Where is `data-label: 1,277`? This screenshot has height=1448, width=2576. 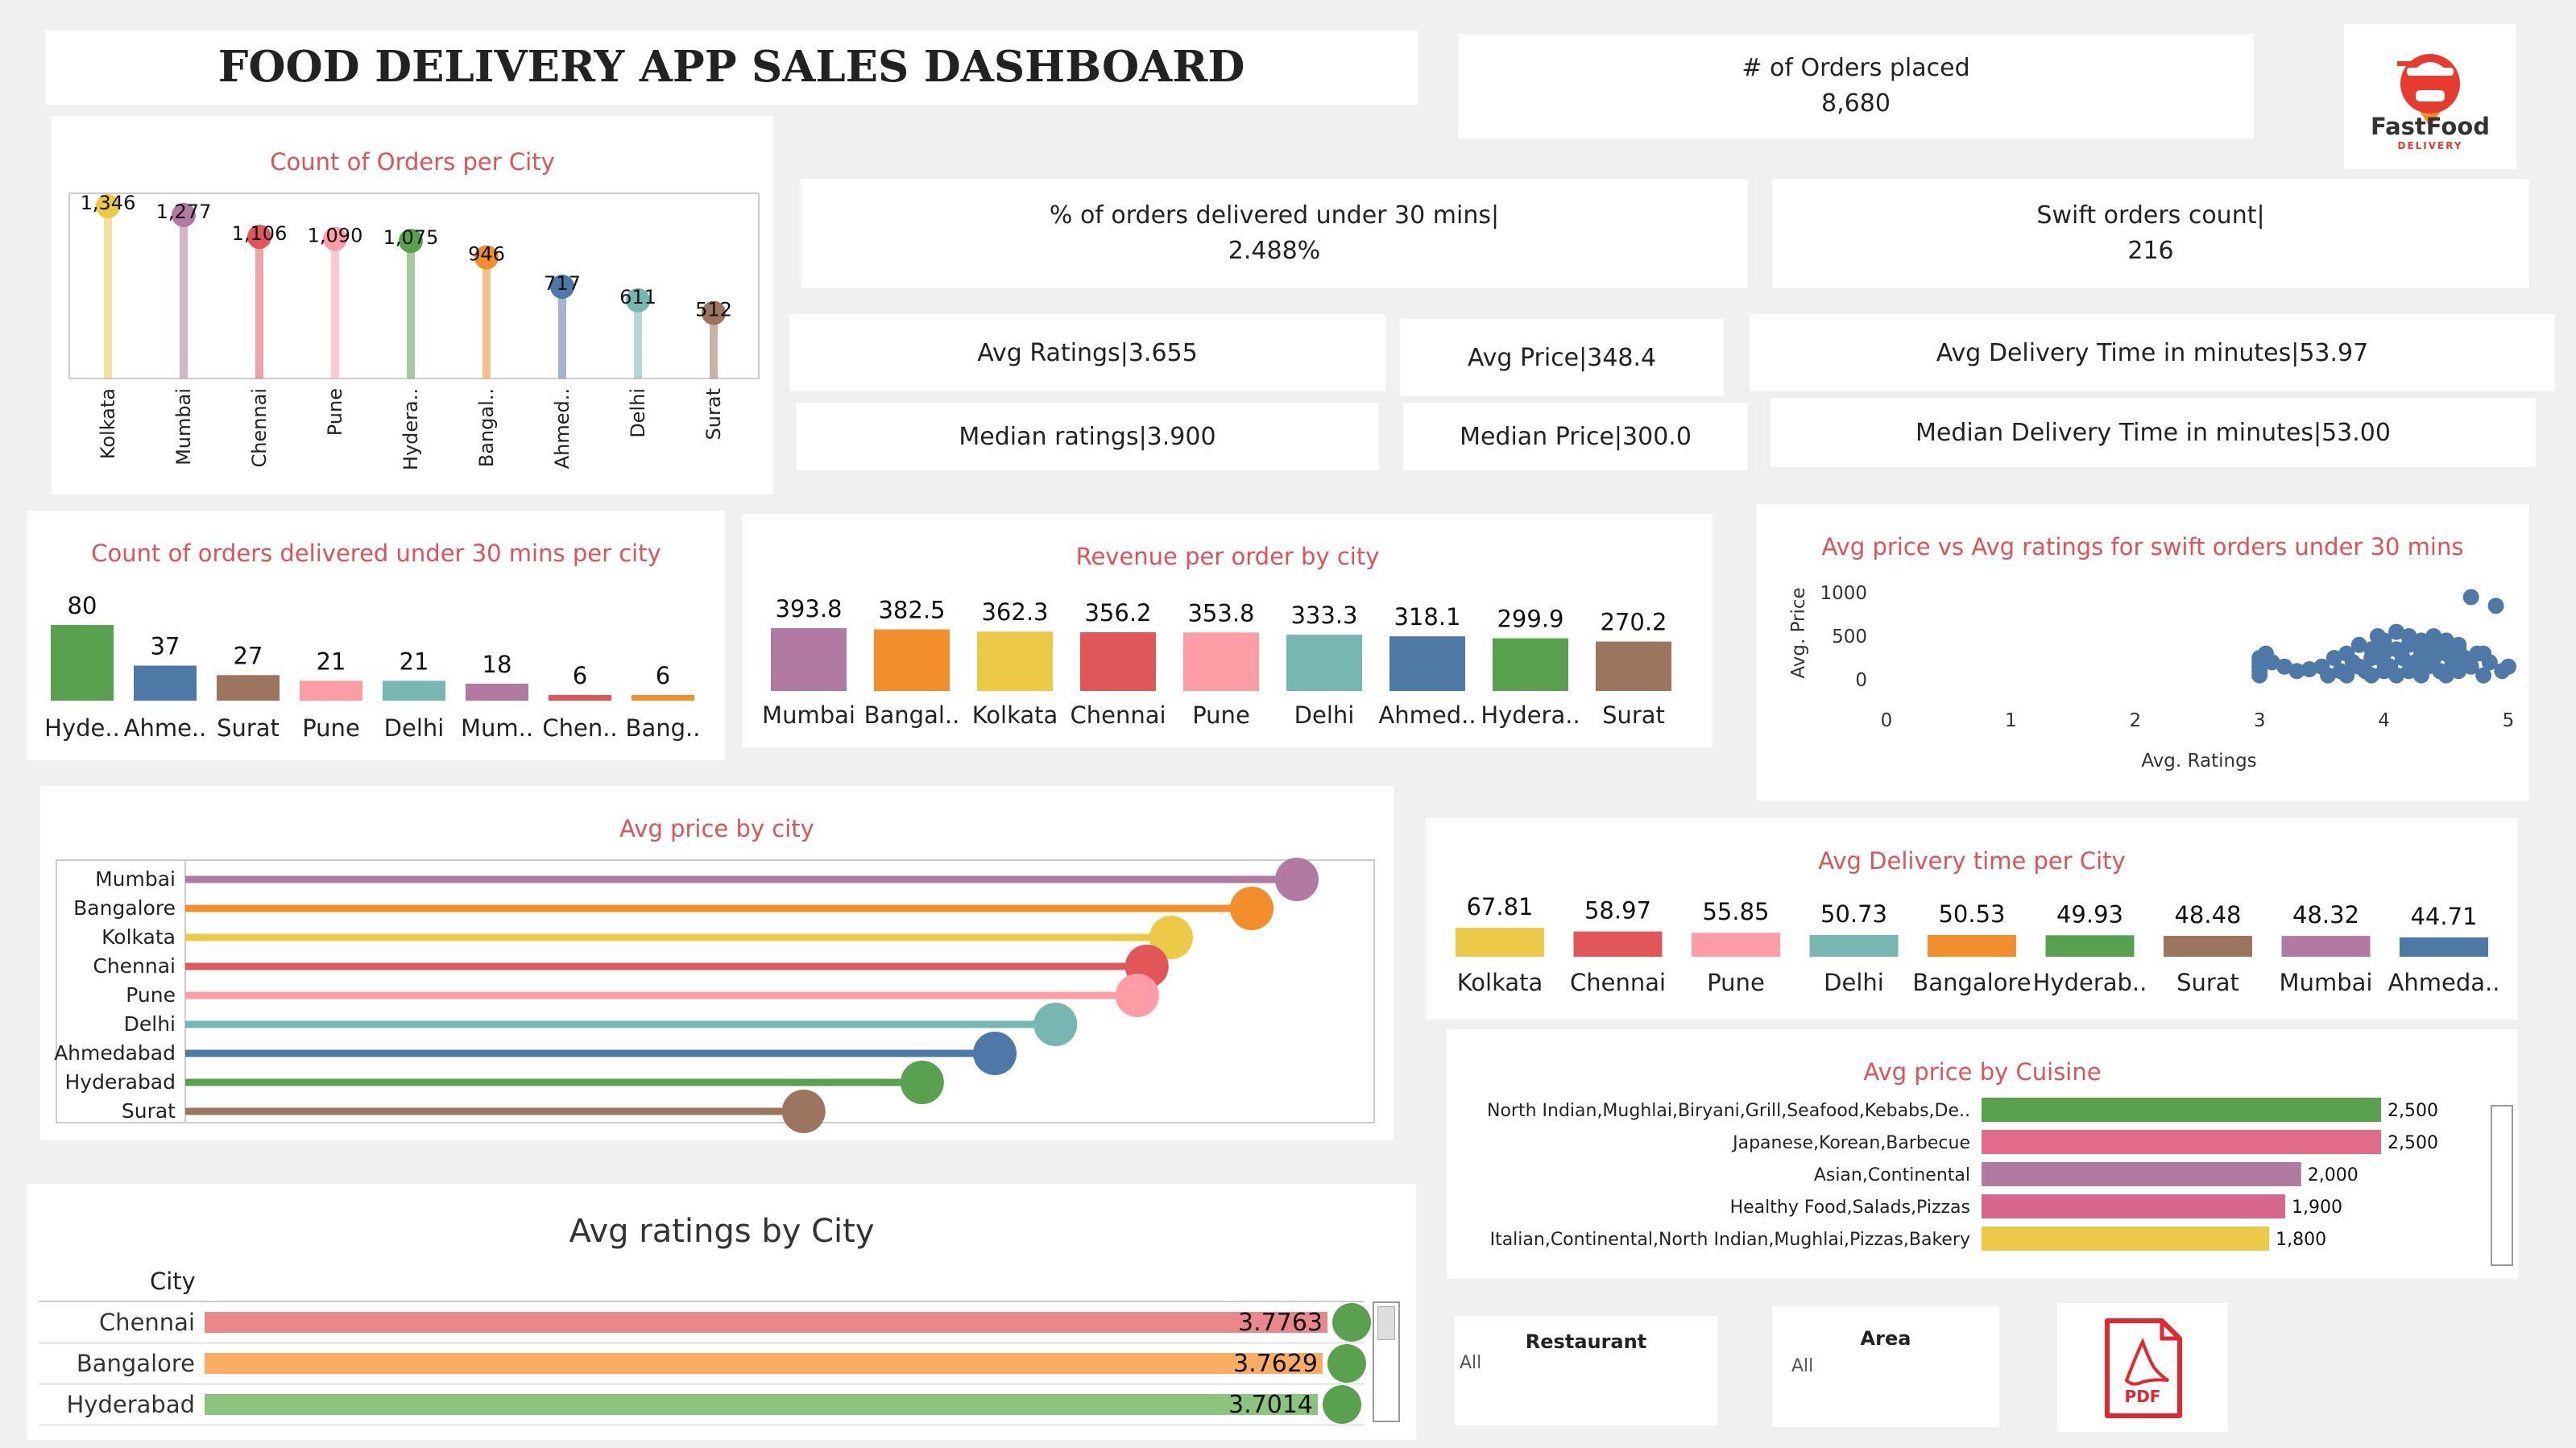 data-label: 1,277 is located at coordinates (184, 212).